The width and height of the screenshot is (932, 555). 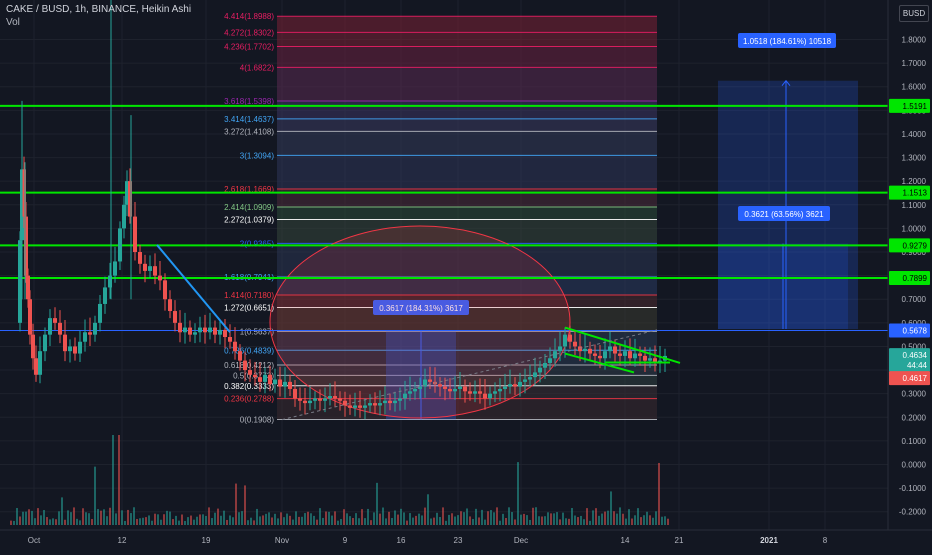 What do you see at coordinates (339, 480) in the screenshot?
I see `volume-bars` at bounding box center [339, 480].